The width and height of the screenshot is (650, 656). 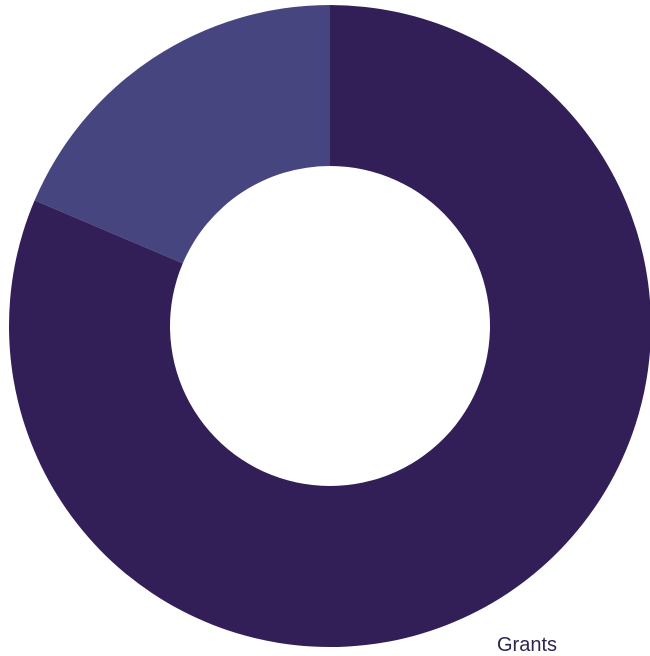 What do you see at coordinates (527, 642) in the screenshot?
I see `slice-label-grants: Grants` at bounding box center [527, 642].